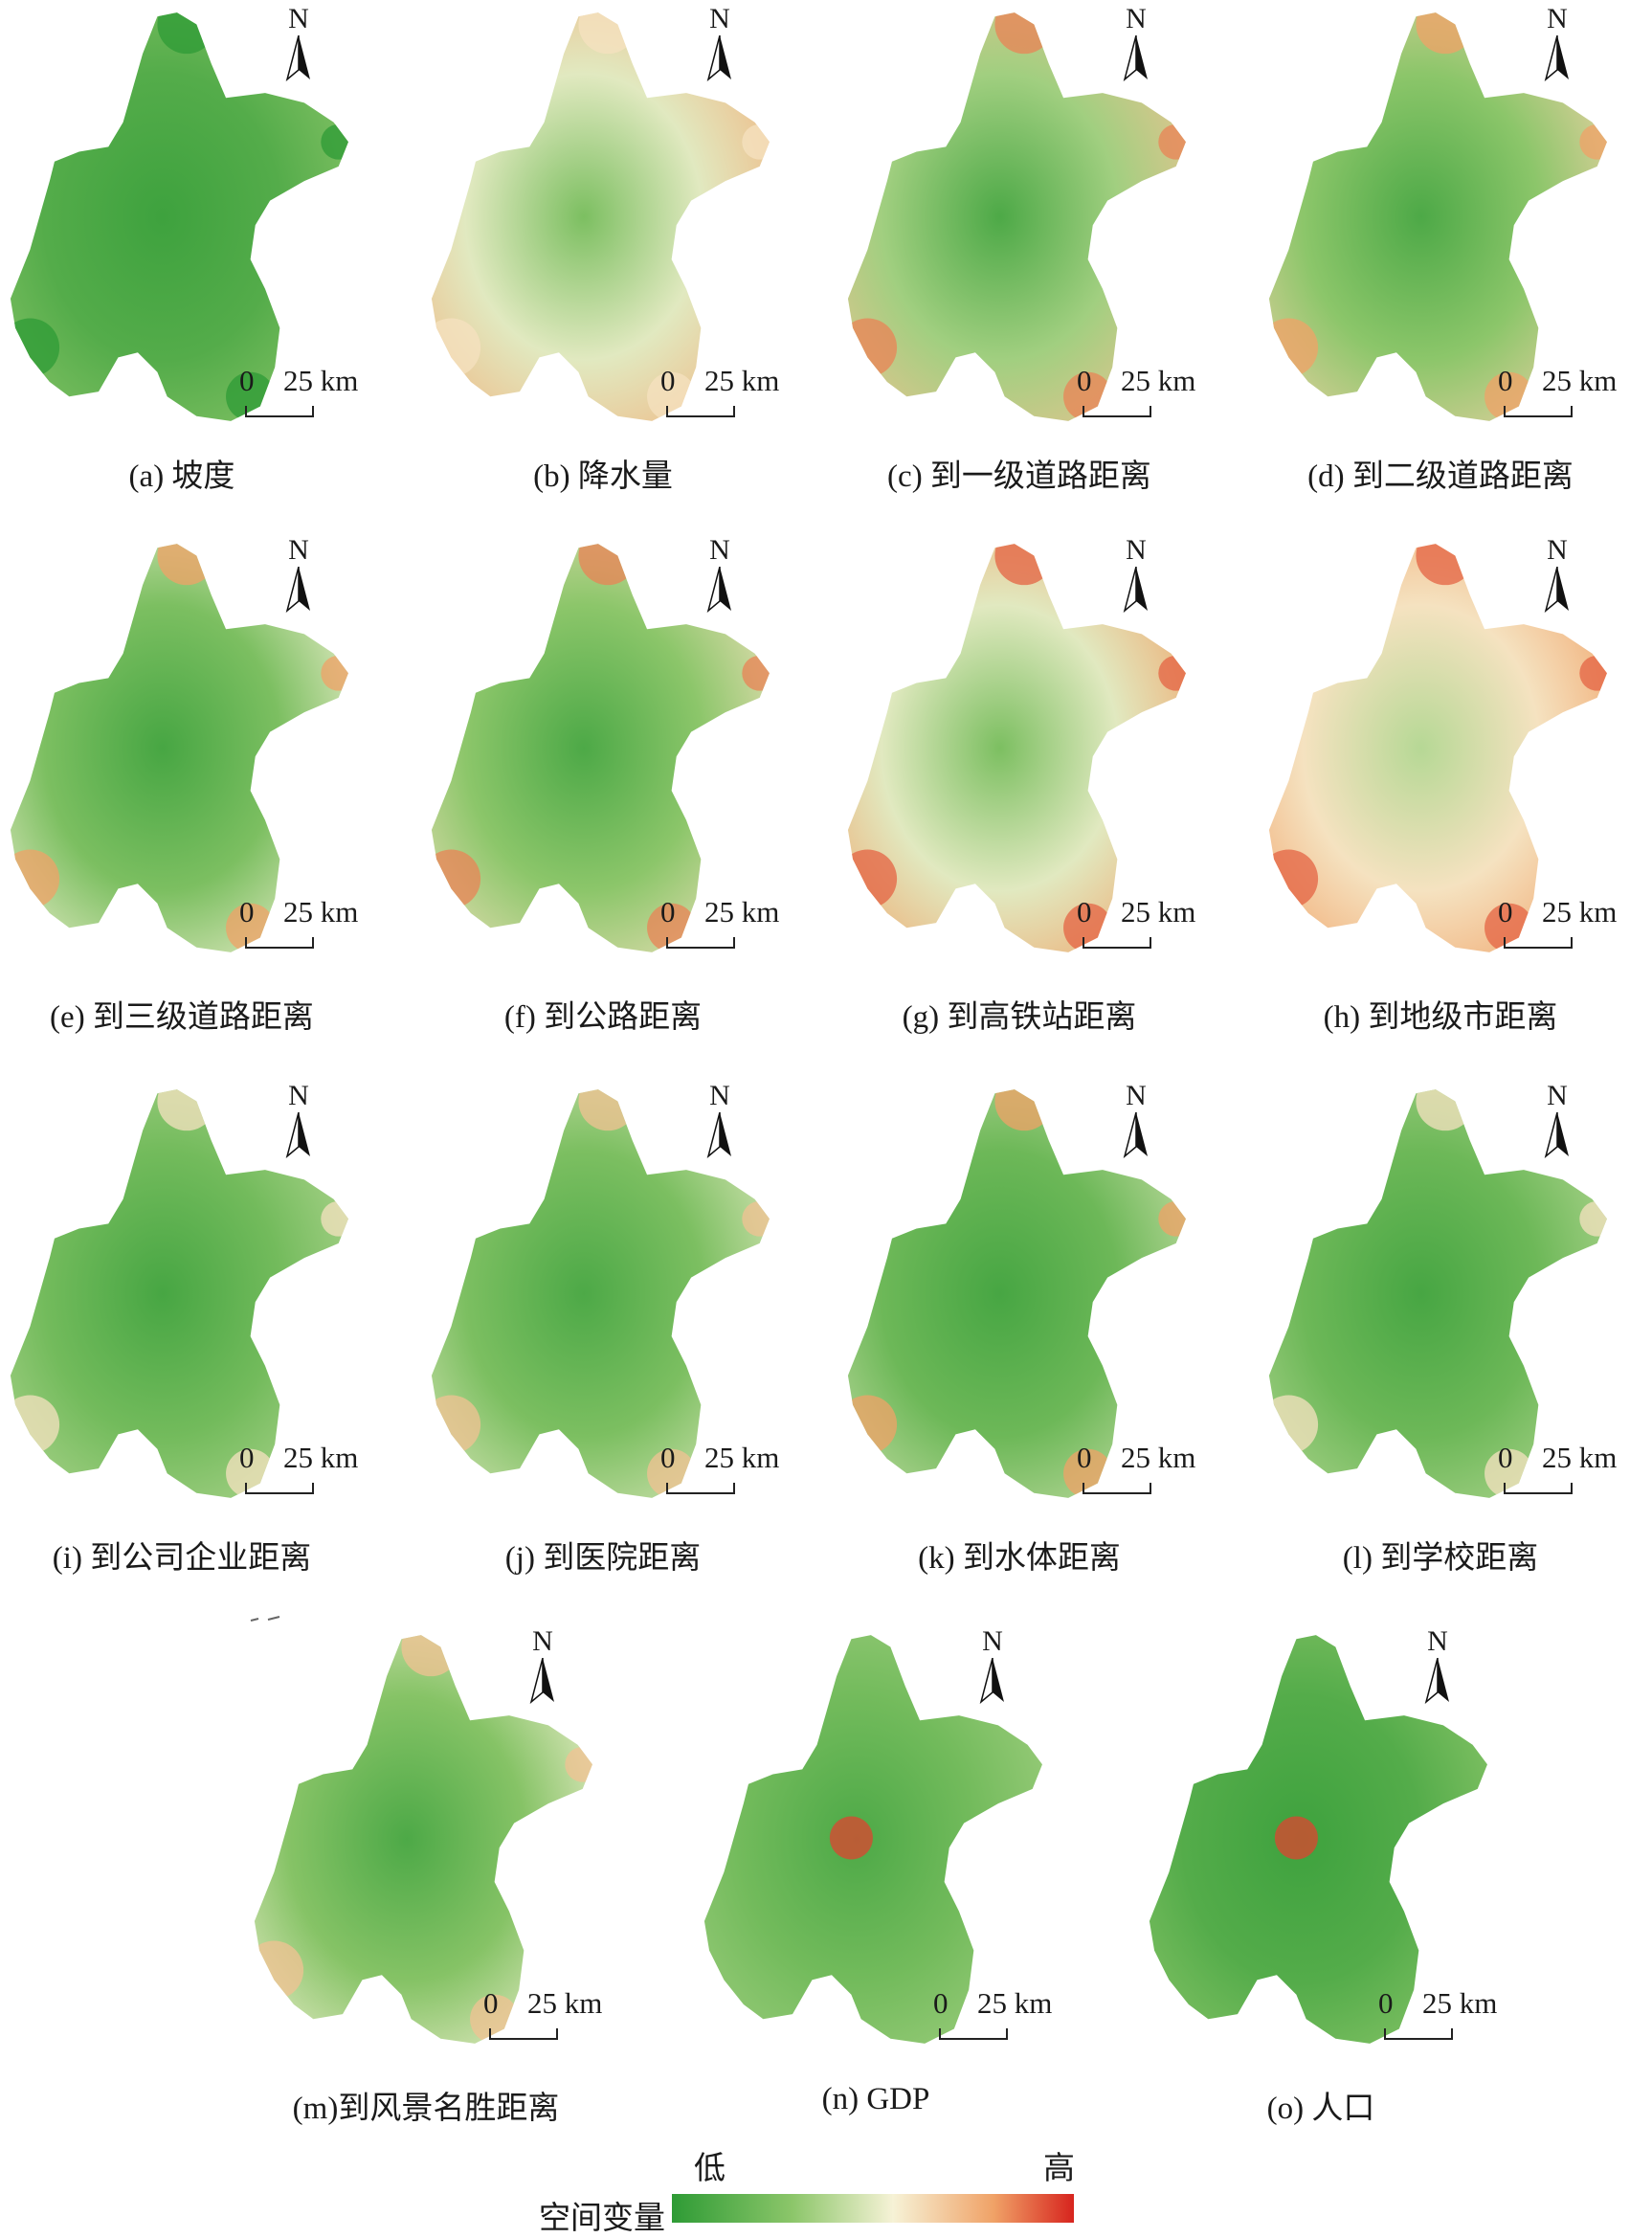  I want to click on panel-caption: (h) 到地级市距离, so click(1440, 1018).